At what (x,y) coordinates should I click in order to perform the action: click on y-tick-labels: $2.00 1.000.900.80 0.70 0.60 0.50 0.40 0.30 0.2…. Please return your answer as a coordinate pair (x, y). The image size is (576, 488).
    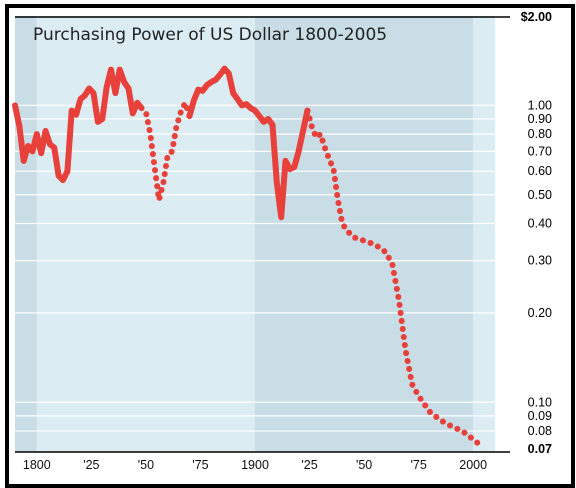
    Looking at the image, I should click on (536, 233).